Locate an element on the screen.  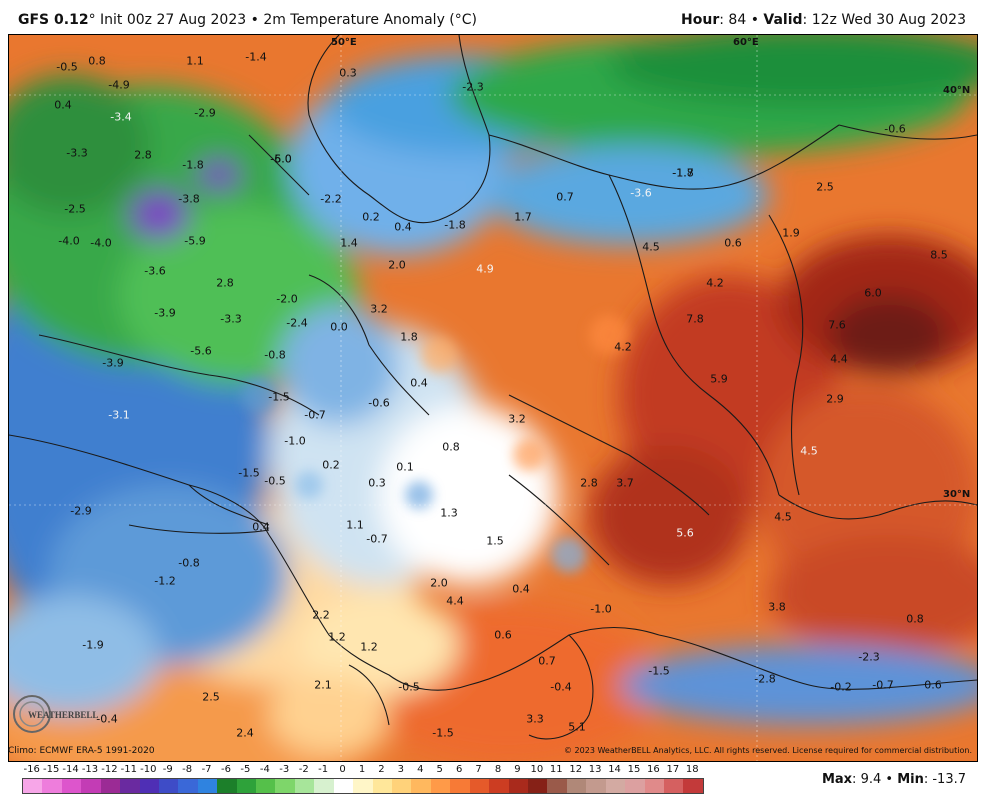
anomaly-label: 0.8 is located at coordinates (451, 447).